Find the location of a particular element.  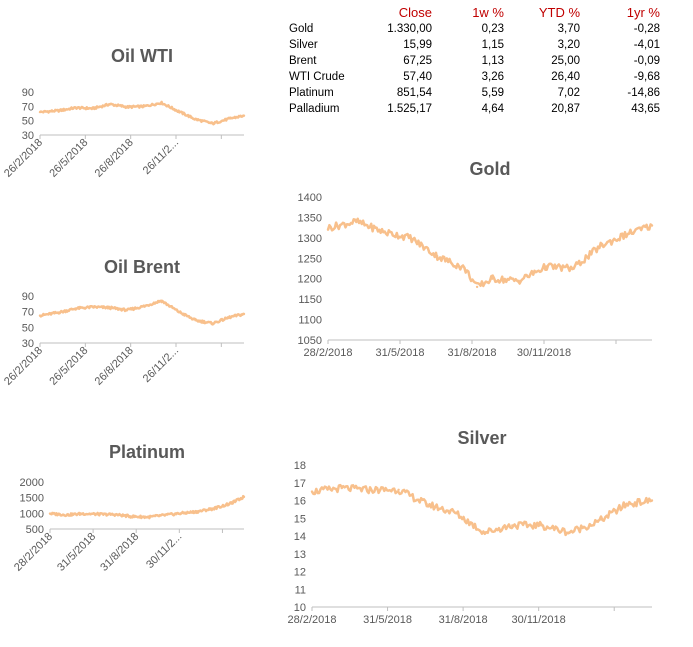

table-row: Platinum 851,54 5,59 7,02 -14,86 is located at coordinates (476, 93).